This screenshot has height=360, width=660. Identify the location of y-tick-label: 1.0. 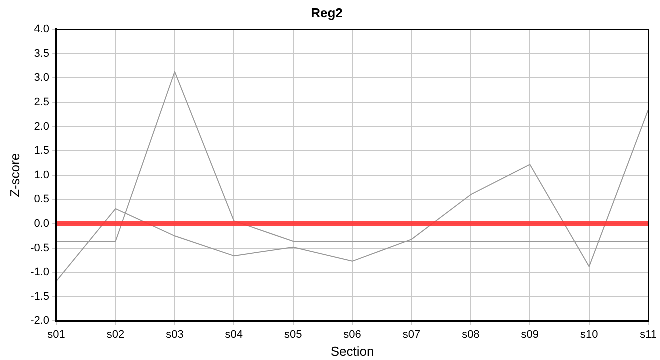
(42, 175).